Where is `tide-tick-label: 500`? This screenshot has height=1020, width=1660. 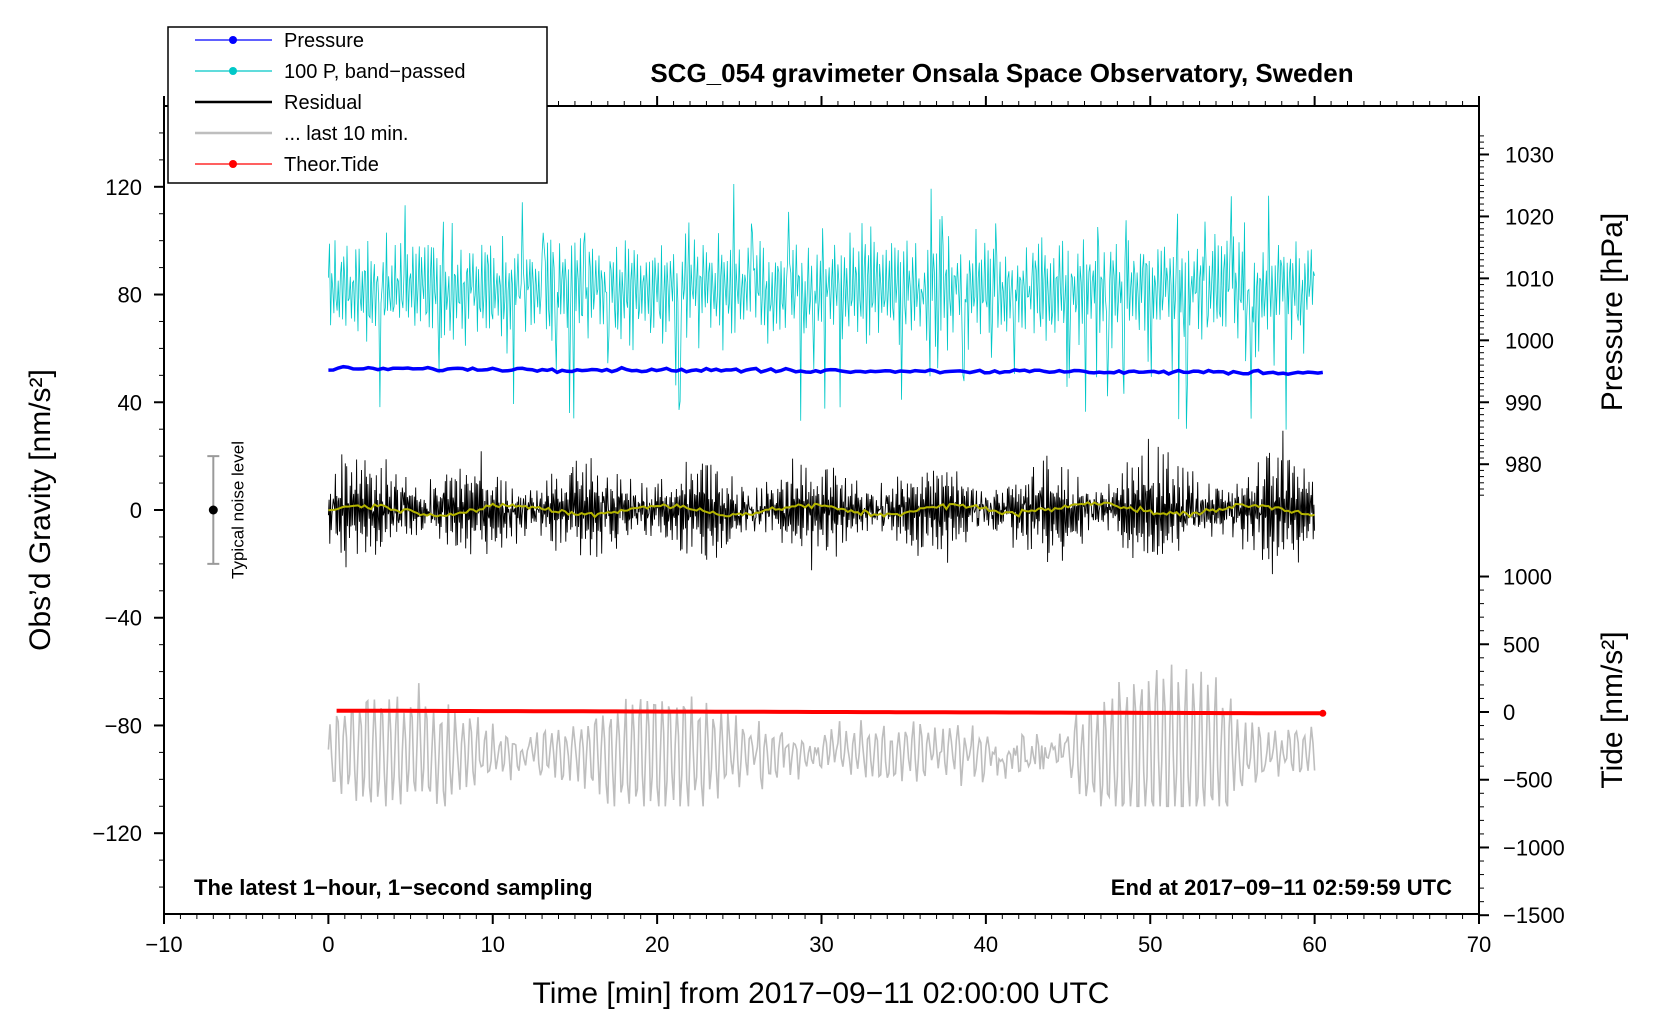
tide-tick-label: 500 is located at coordinates (1521, 644).